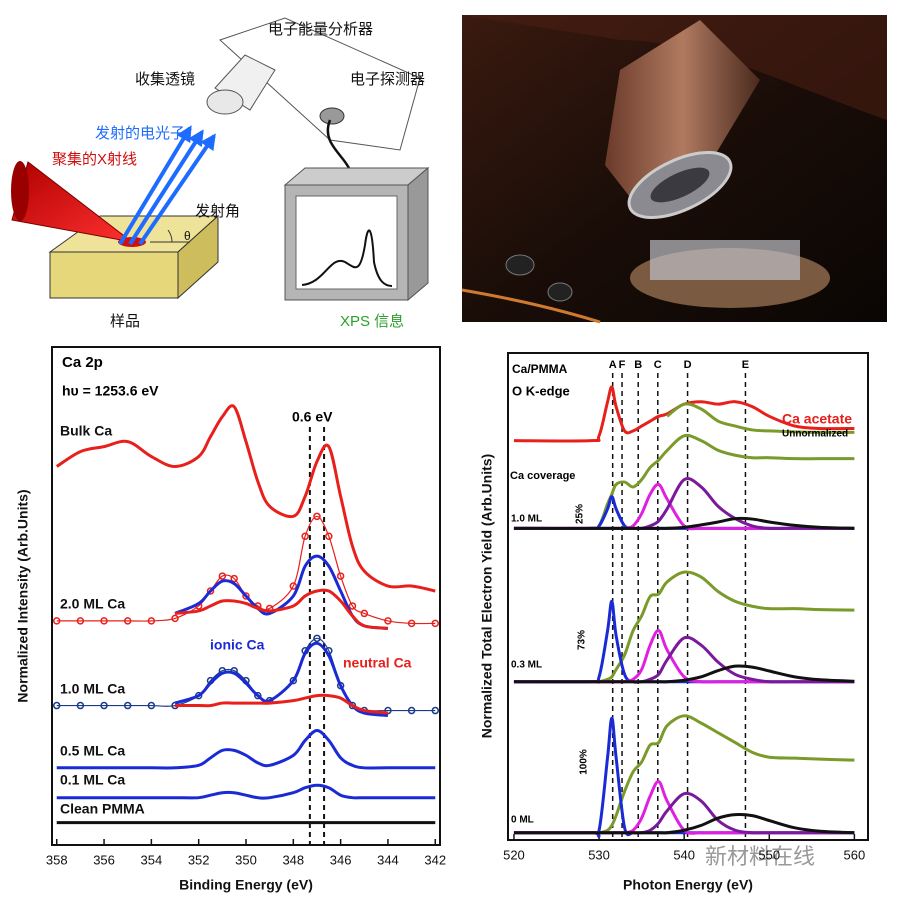 The image size is (900, 906). What do you see at coordinates (522, 820) in the screenshot?
I see `annotation: 0 ML` at bounding box center [522, 820].